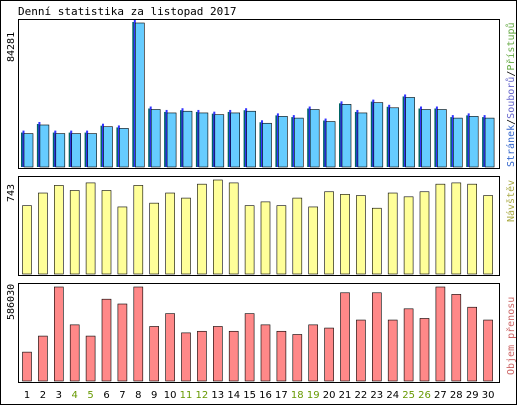 This screenshot has width=517, height=405. Describe the element at coordinates (511, 46) in the screenshot. I see `label-hits: Přístupů` at that location.